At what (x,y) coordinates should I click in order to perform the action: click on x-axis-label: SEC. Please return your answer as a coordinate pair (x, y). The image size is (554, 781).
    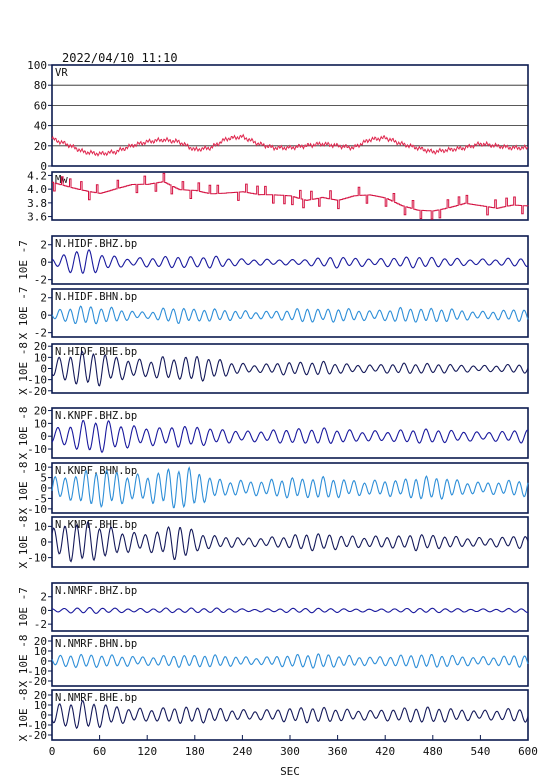
    Looking at the image, I should click on (290, 771).